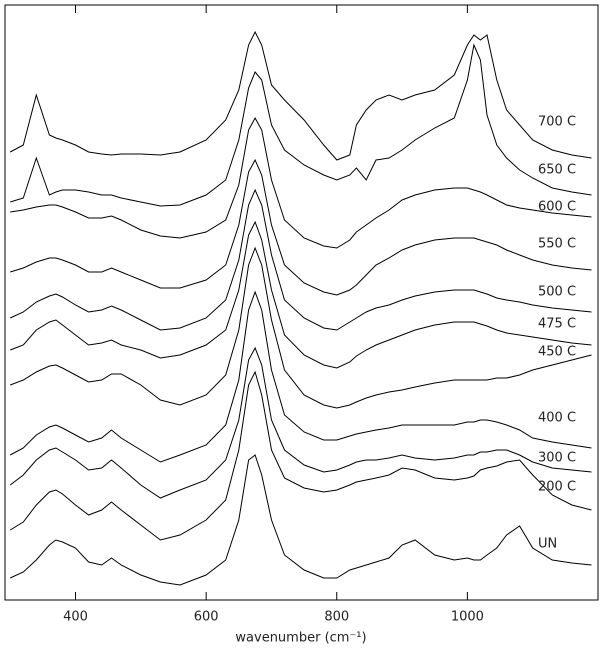 The width and height of the screenshot is (600, 654). What do you see at coordinates (557, 292) in the screenshot?
I see `series-label: 500 C` at bounding box center [557, 292].